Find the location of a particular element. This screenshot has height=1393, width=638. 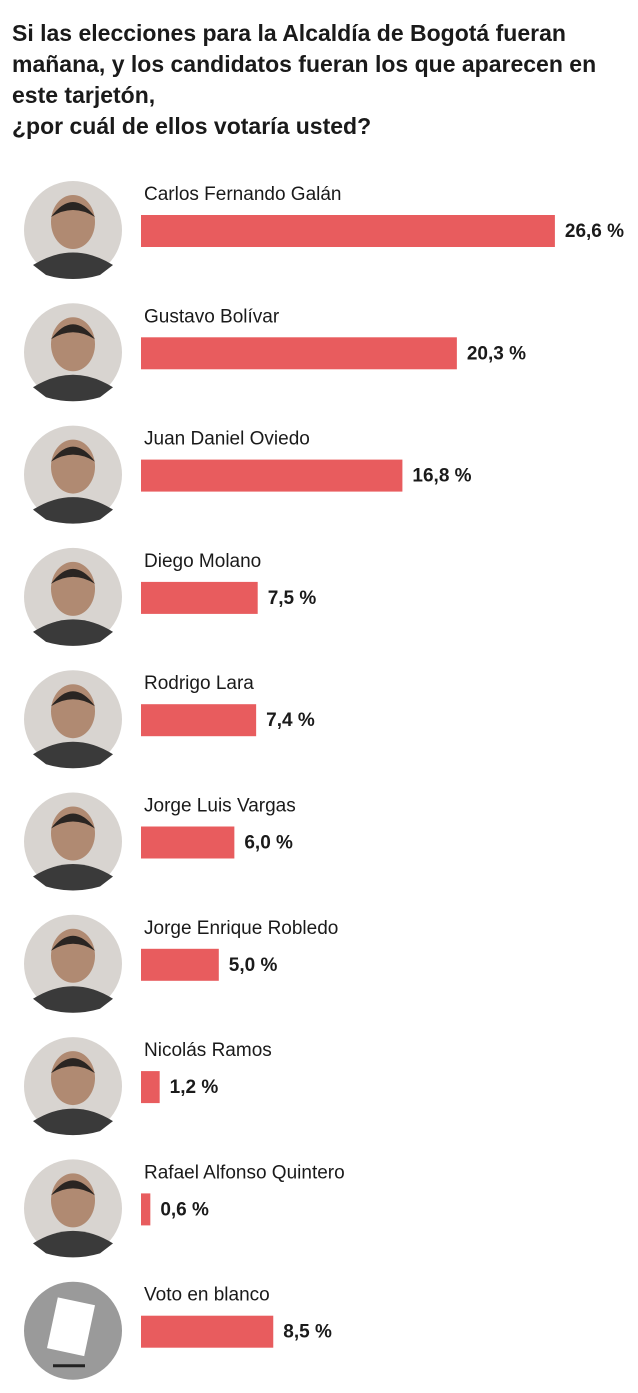

candidate-name: Juan Daniel Oviedo is located at coordinates (227, 439).